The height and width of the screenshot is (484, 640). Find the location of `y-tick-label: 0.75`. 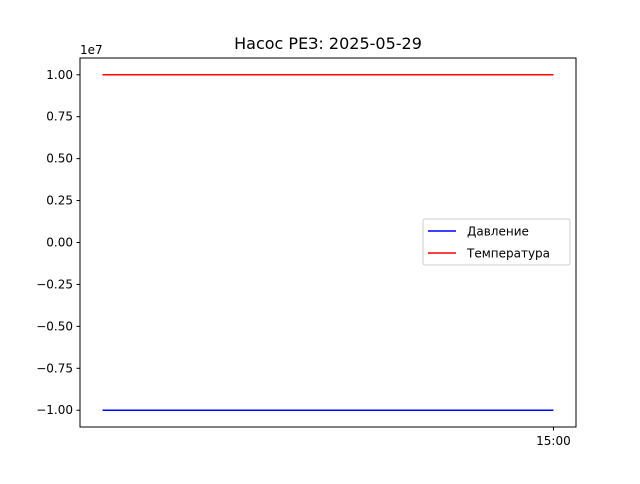

y-tick-label: 0.75 is located at coordinates (59, 117).